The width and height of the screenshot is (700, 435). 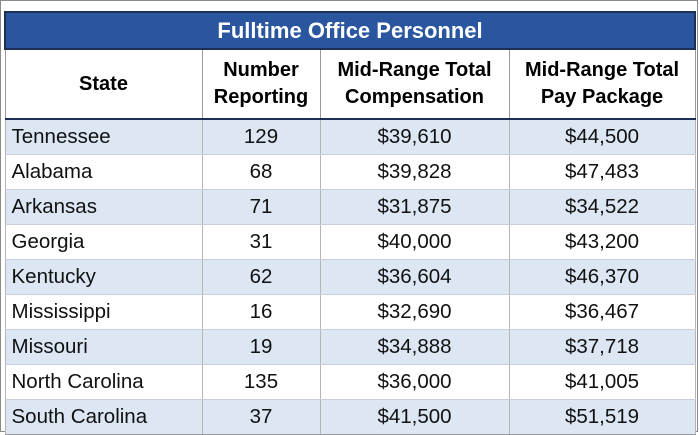 What do you see at coordinates (602, 242) in the screenshot?
I see `cell-pay-package: $43,200` at bounding box center [602, 242].